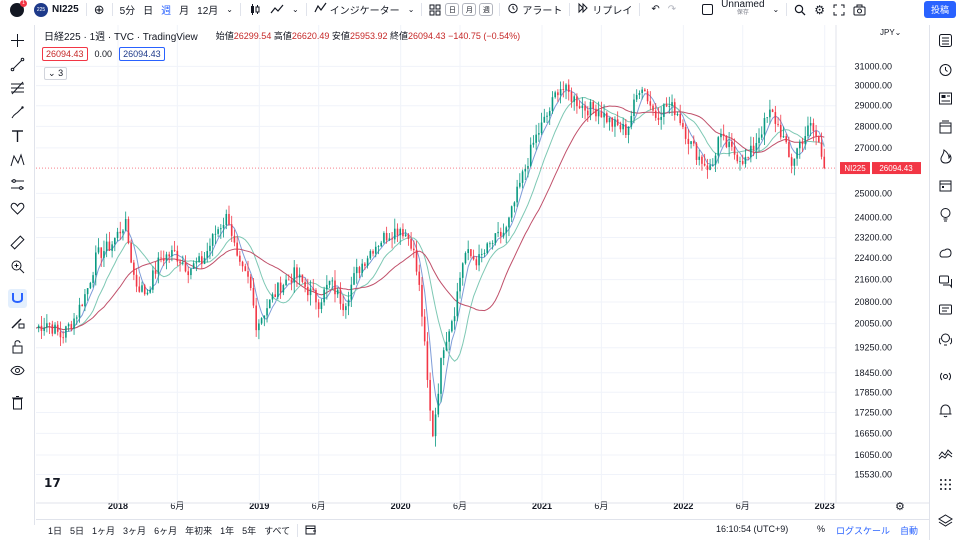 This screenshot has width=960, height=540. I want to click on brush-icon, so click(17, 112).